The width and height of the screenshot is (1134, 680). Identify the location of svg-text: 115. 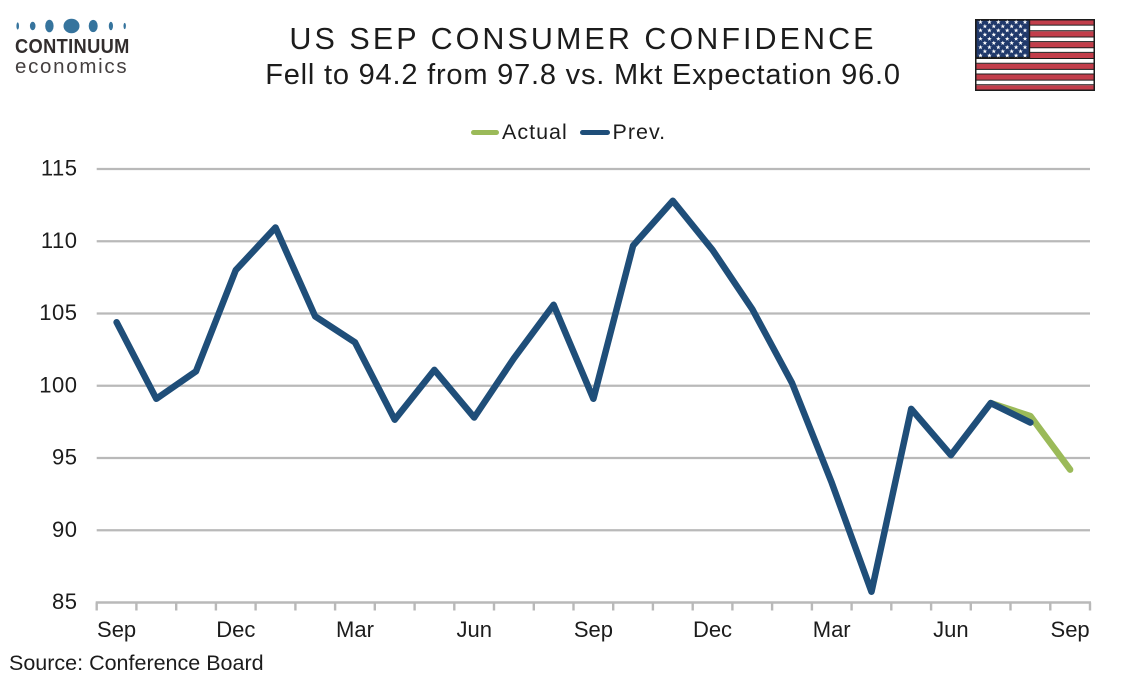
(59, 168).